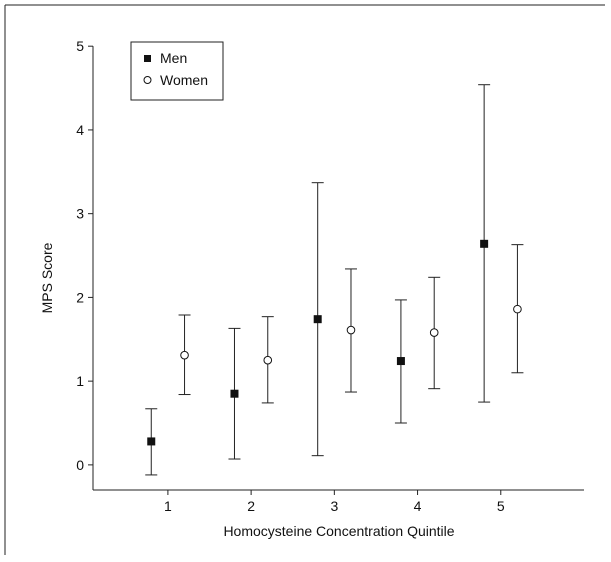 The image size is (611, 562). I want to click on x-axis-ticks: 1 2 3 4 5, so click(334, 502).